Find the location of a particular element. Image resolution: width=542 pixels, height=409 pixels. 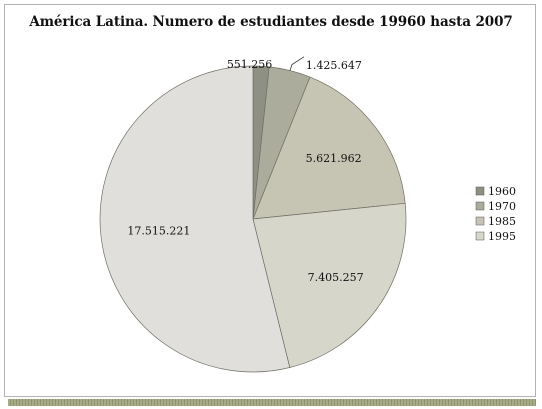

data-label-1995: 7.405.257 is located at coordinates (336, 277).